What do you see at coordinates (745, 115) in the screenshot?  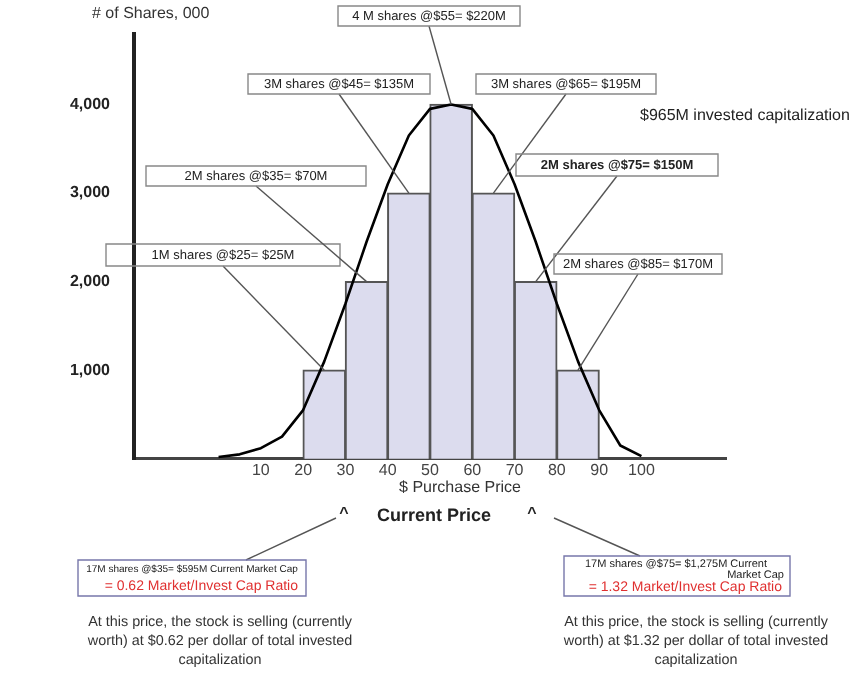 I see `annotation: $965M invested capitalization` at bounding box center [745, 115].